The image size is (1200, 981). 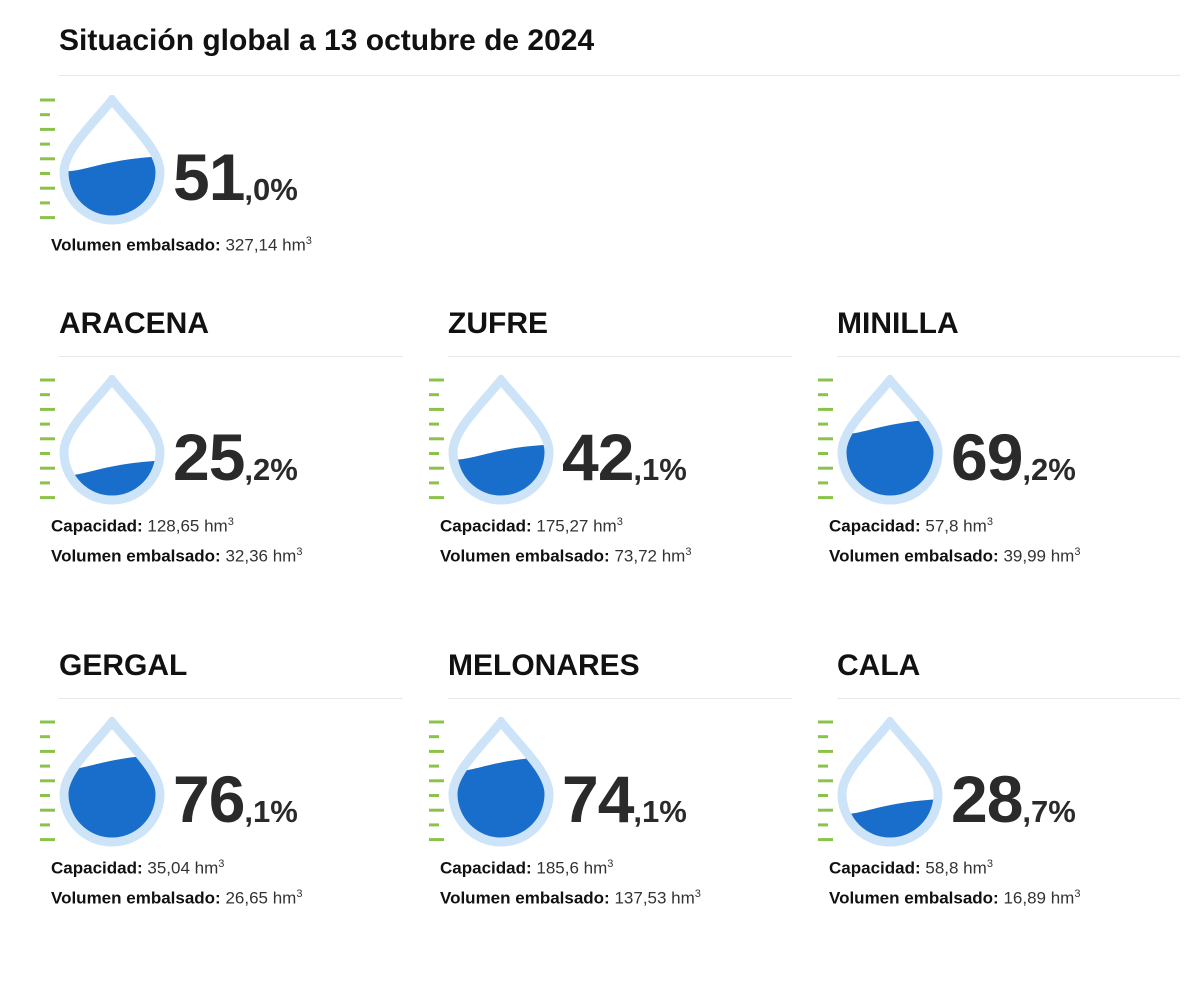 I want to click on percentage: 76,1%, so click(x=235, y=799).